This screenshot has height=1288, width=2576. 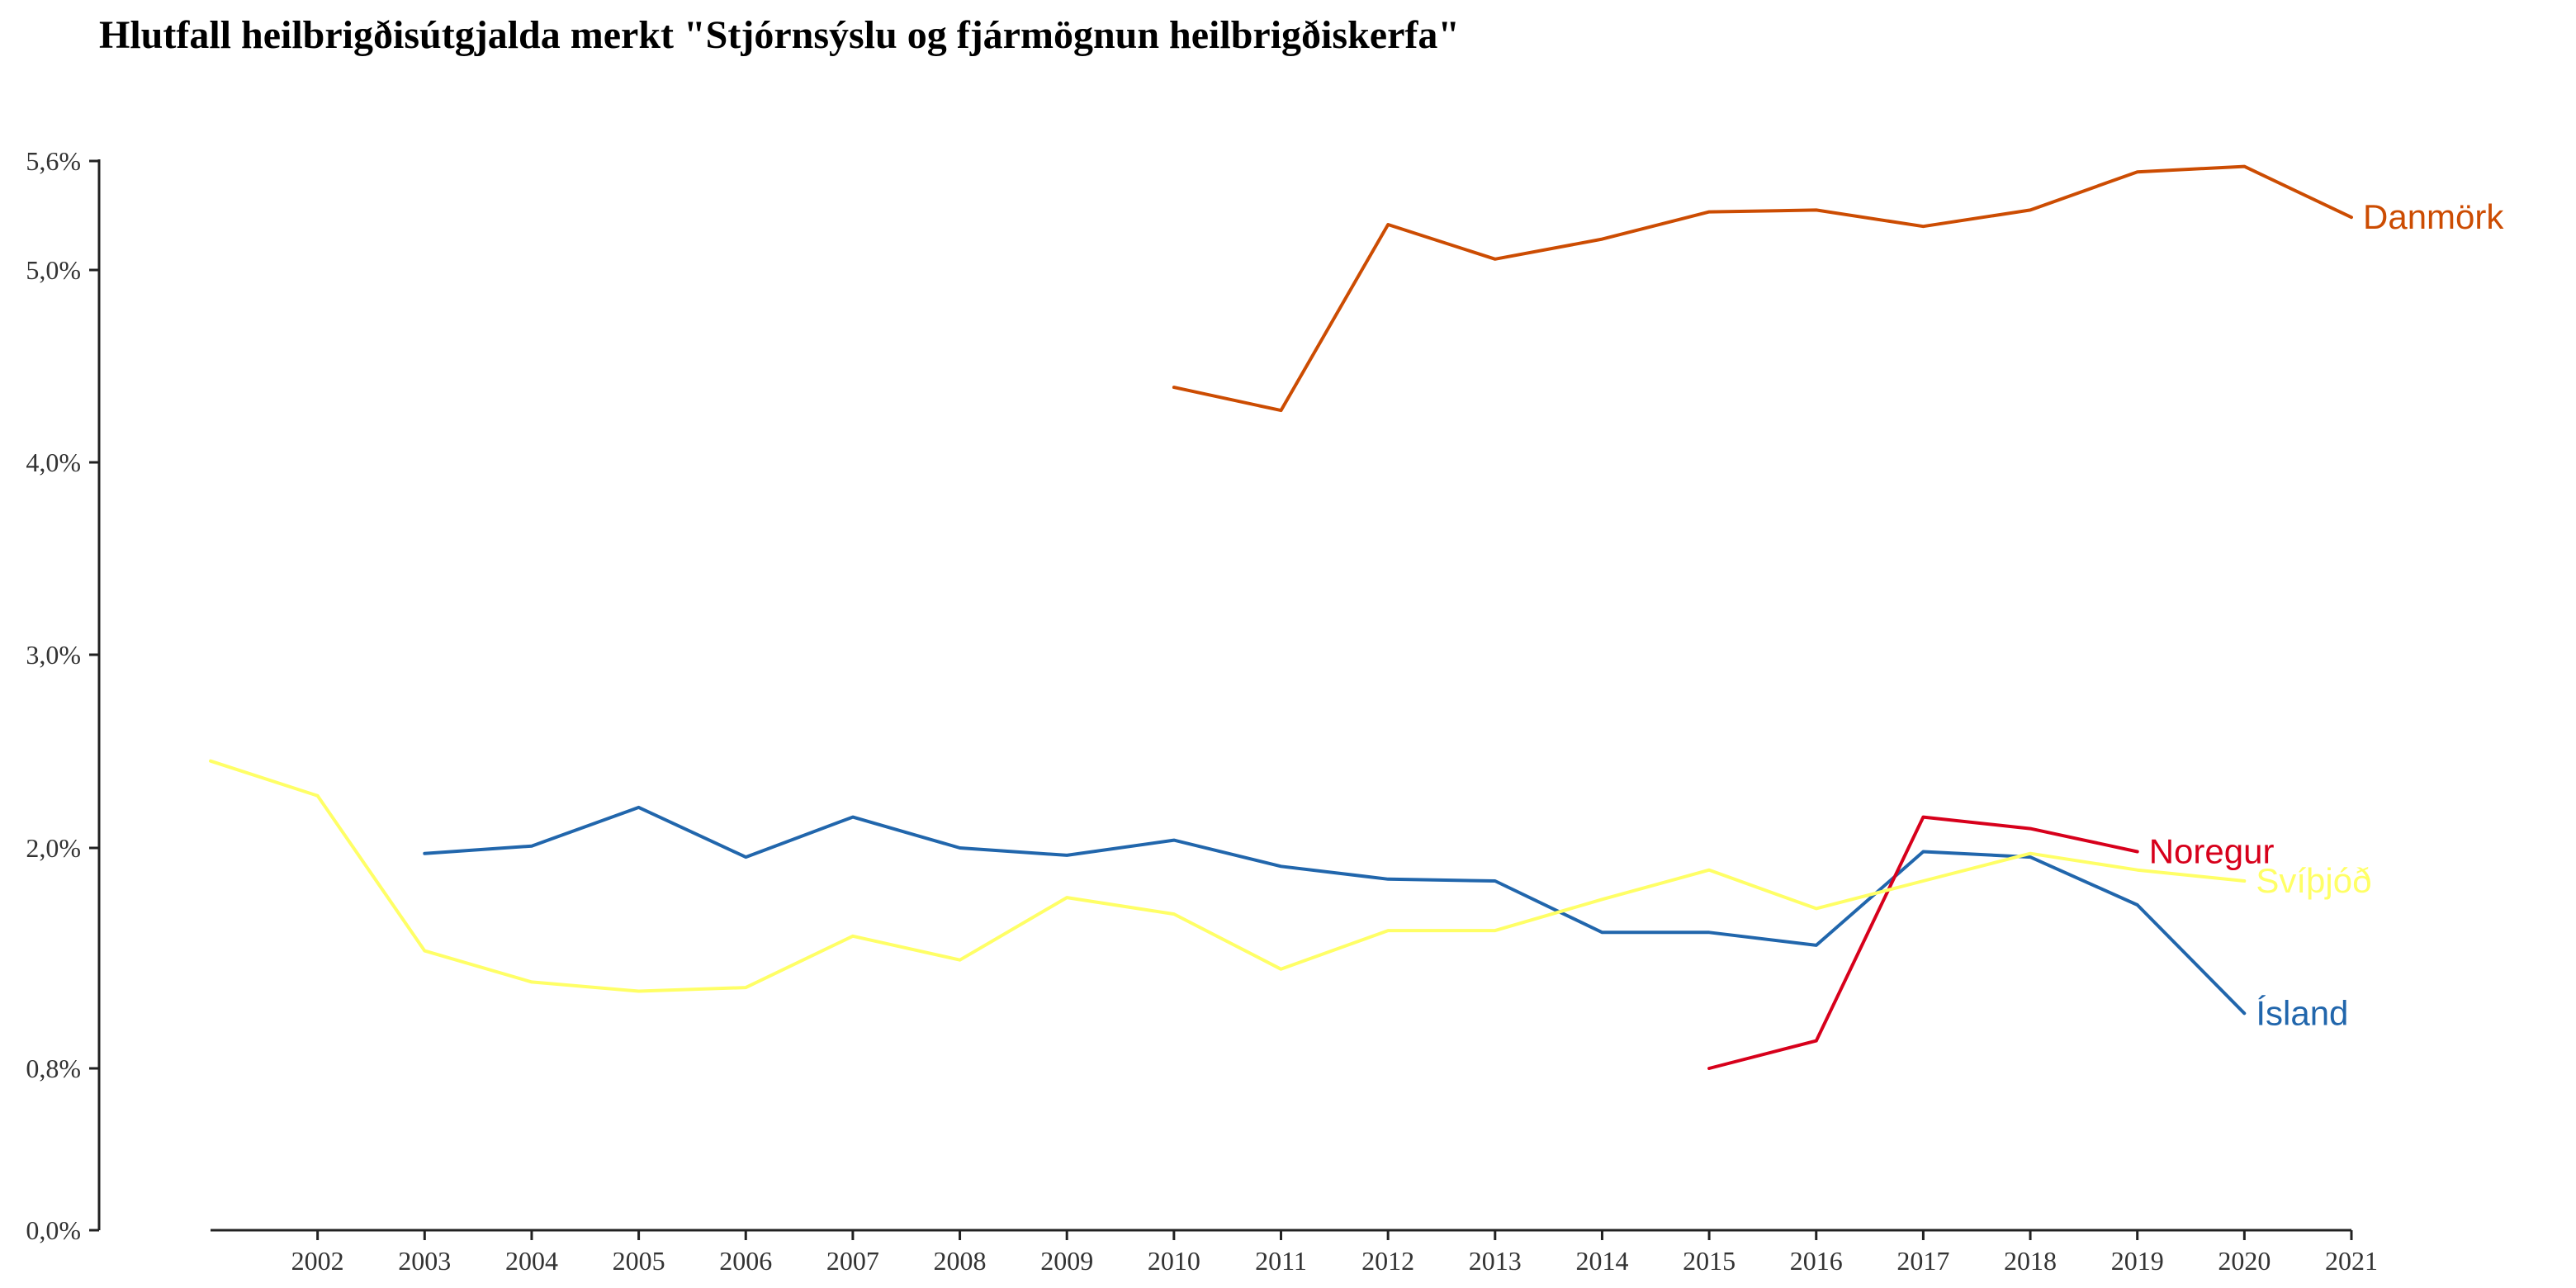 What do you see at coordinates (2212, 850) in the screenshot?
I see `series-label-noregur: Noregur` at bounding box center [2212, 850].